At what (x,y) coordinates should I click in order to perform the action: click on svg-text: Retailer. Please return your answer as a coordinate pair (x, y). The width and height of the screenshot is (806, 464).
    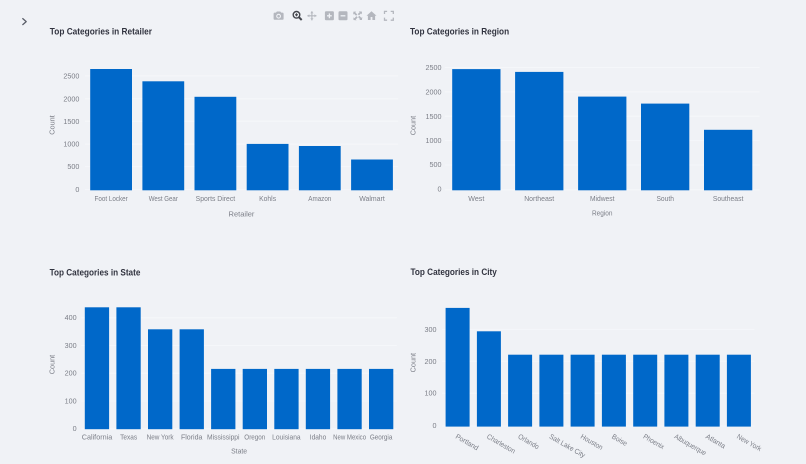
    Looking at the image, I should click on (242, 214).